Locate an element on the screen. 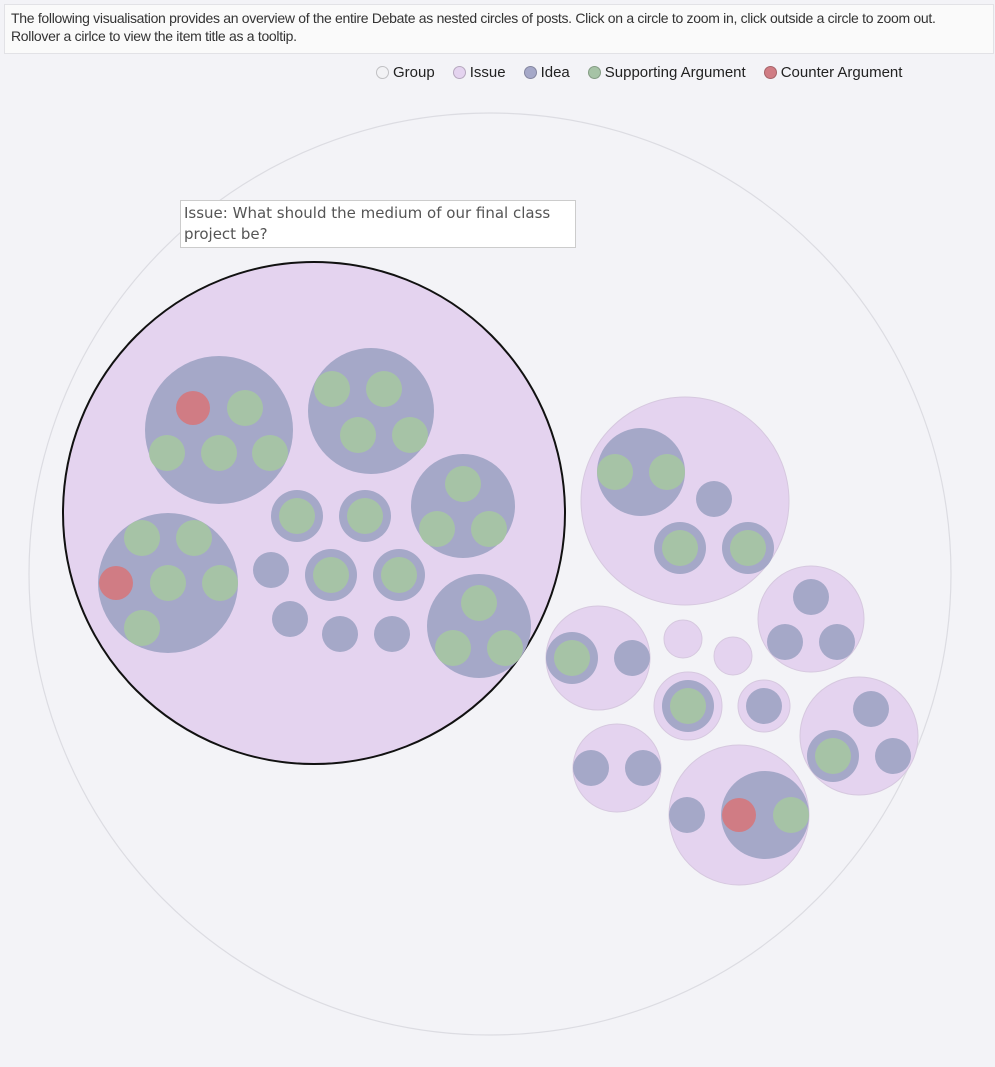  legend-label: Counter Argument is located at coordinates (841, 72).